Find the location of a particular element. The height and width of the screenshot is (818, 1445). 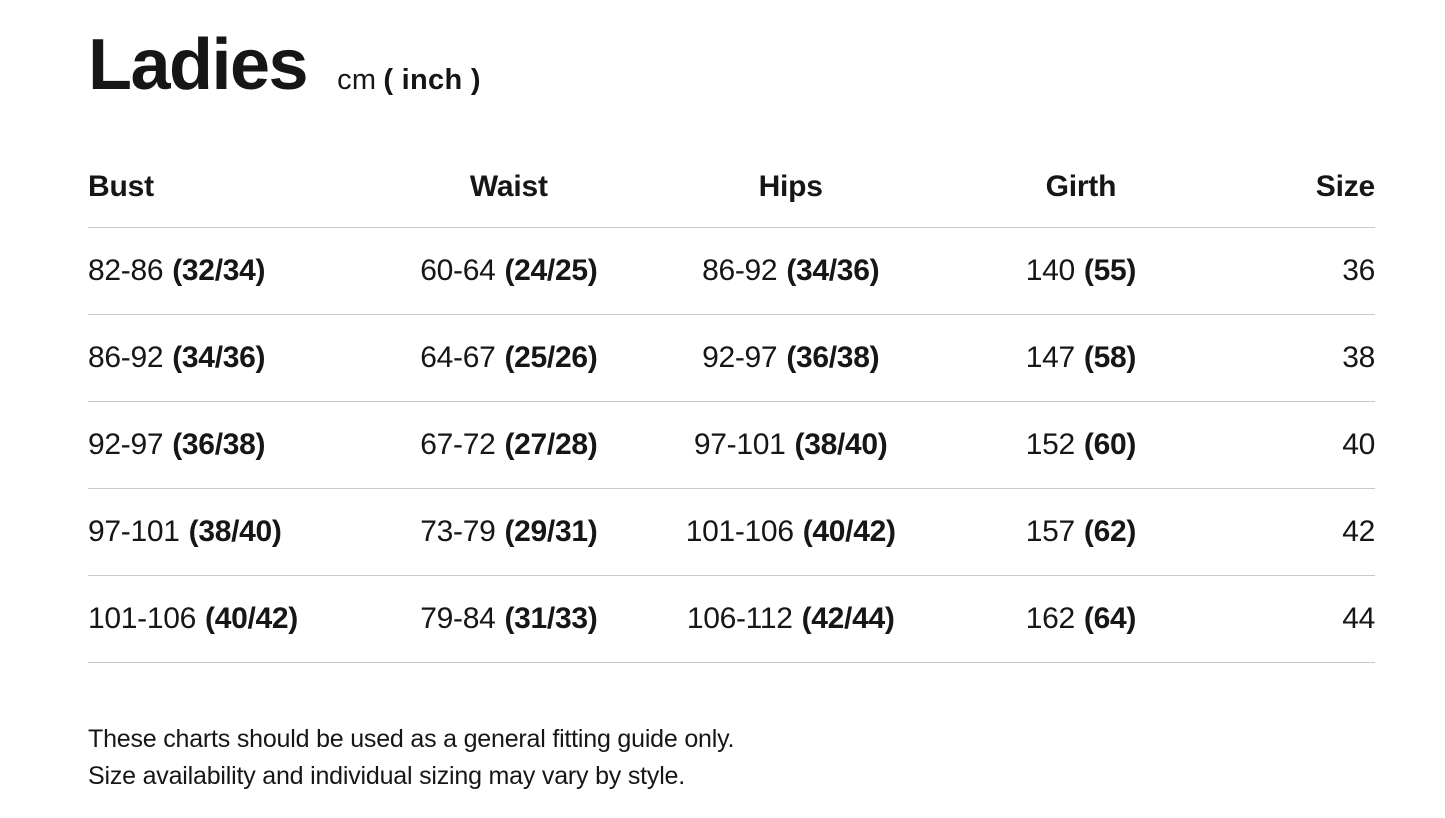

page-header: Ladies cm( inch ) is located at coordinates (731, 65).